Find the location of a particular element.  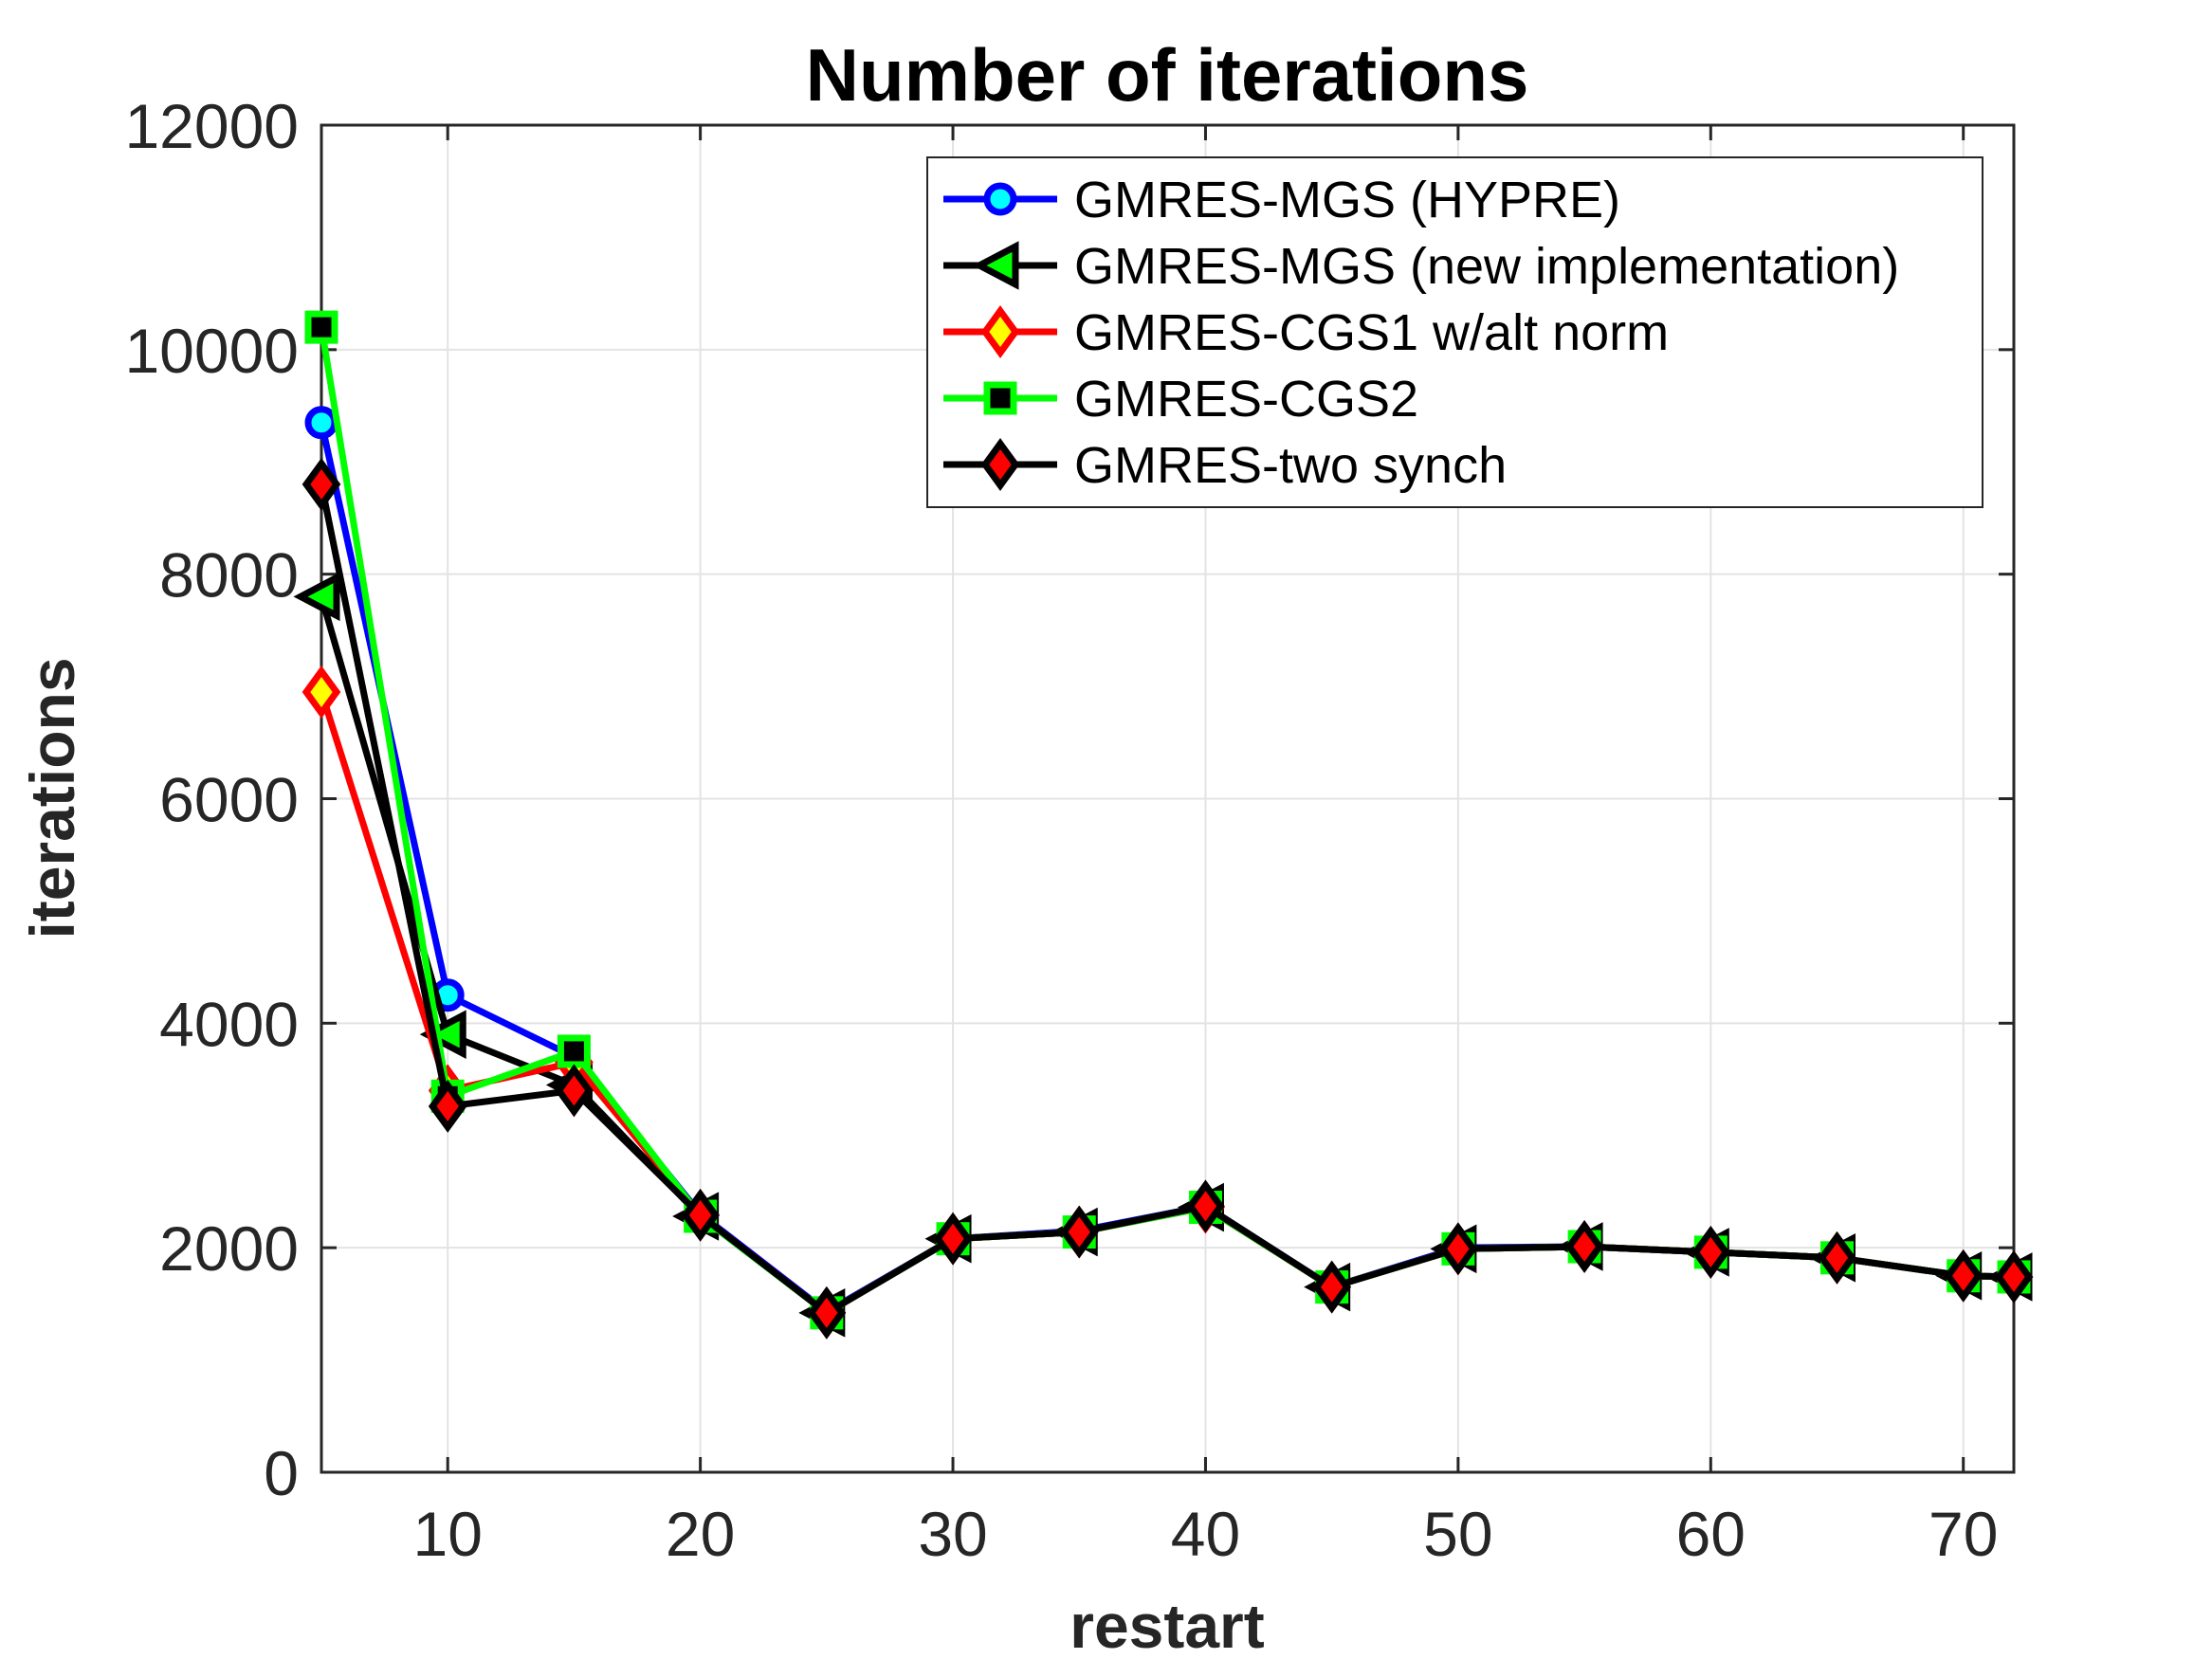

legend-item: GMRES-CGS1 w/alt norm is located at coordinates (1306, 332).